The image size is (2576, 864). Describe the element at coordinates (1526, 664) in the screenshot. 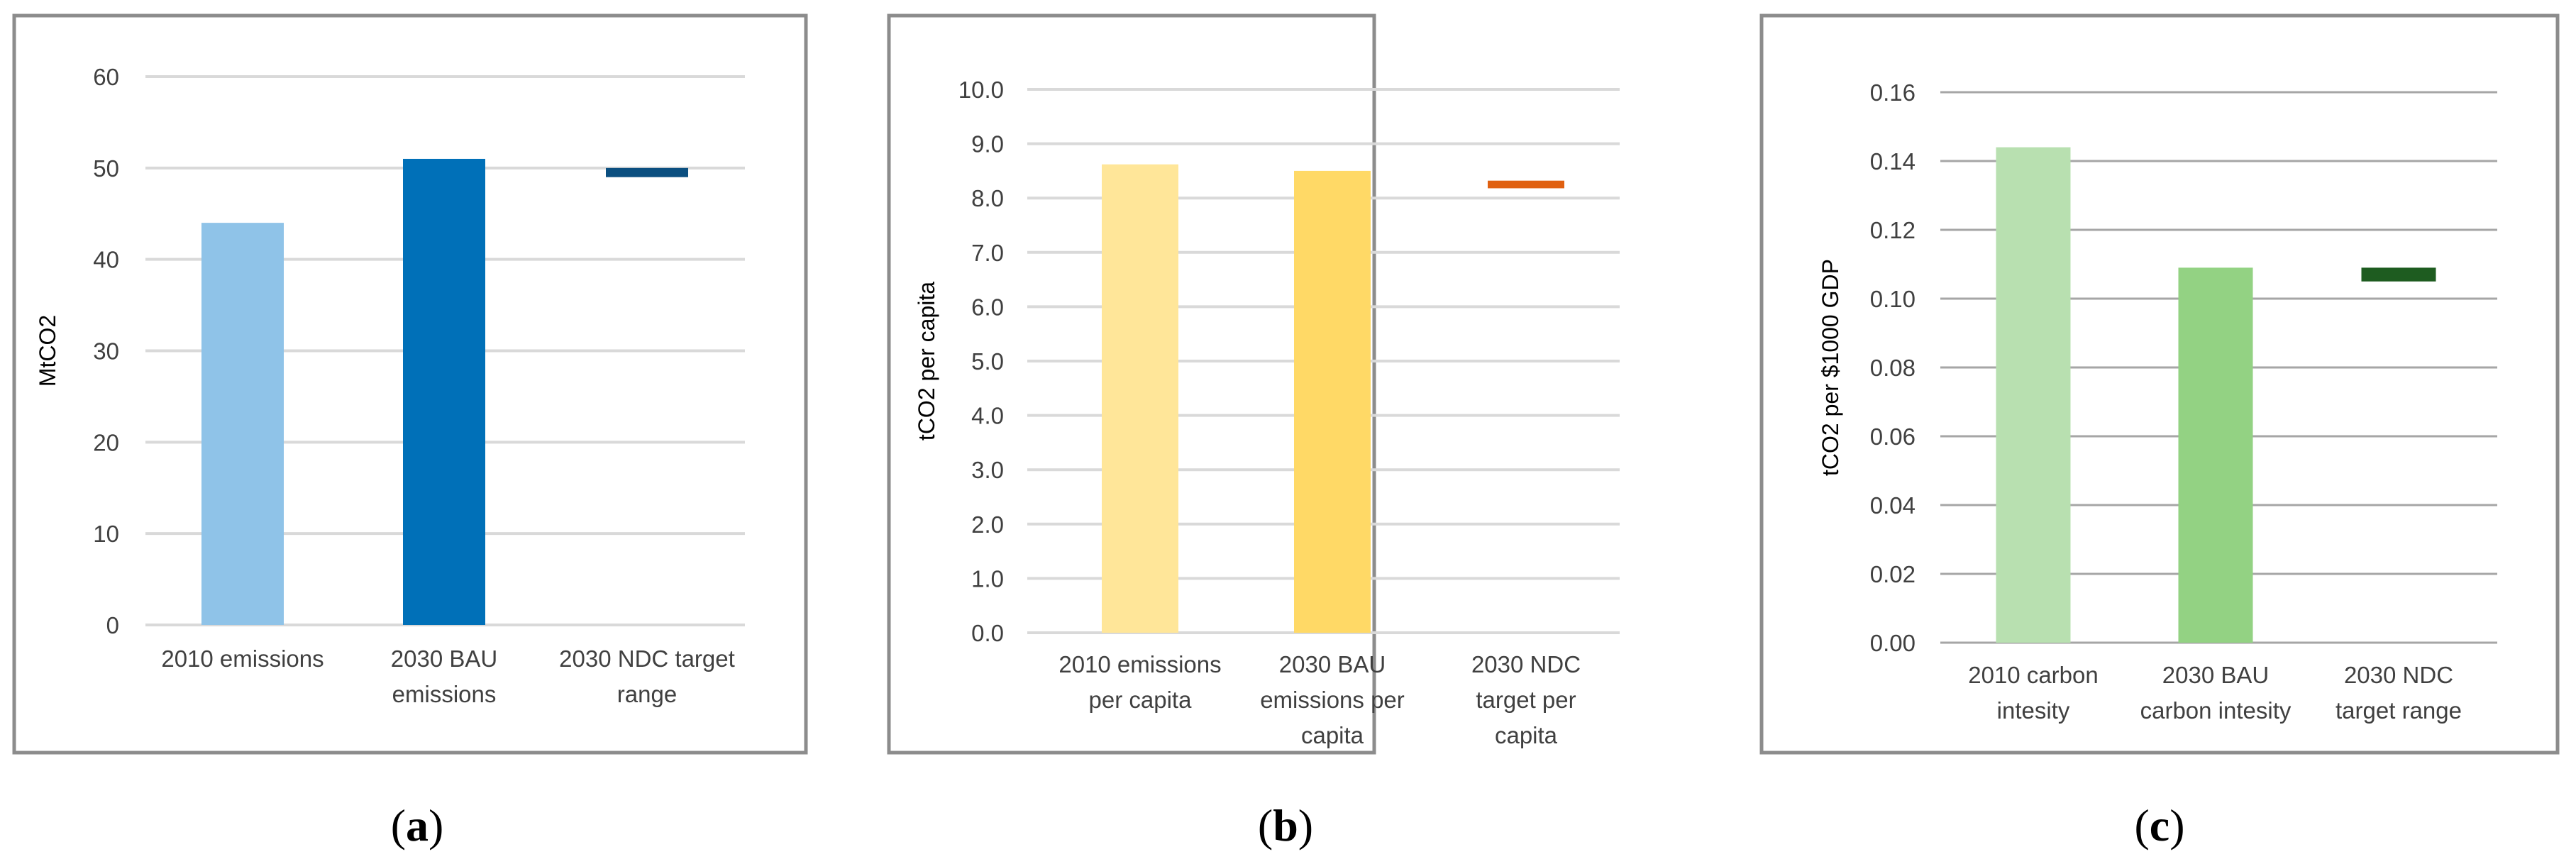

I see `chart-b-category-label-line: 2030 NDC` at that location.